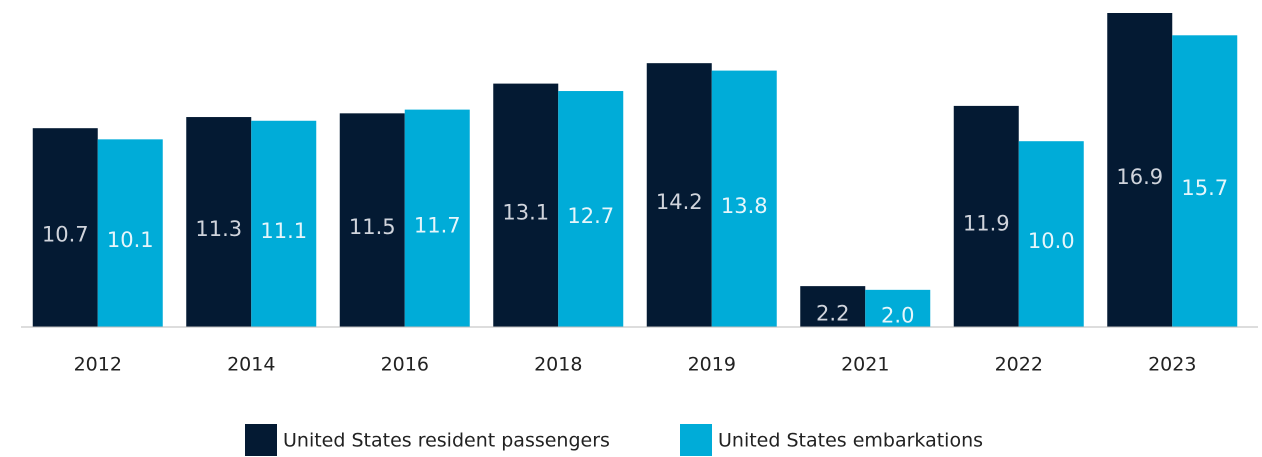 This screenshot has height=457, width=1262. What do you see at coordinates (372, 227) in the screenshot?
I see `value-label: 11.5` at bounding box center [372, 227].